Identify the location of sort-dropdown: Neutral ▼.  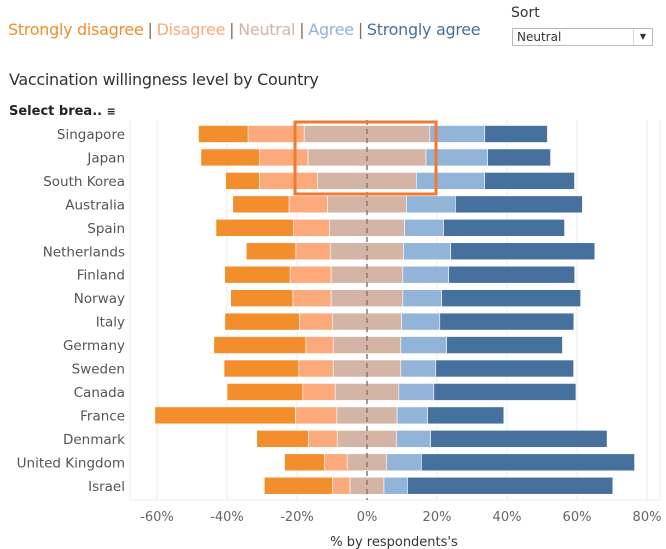
(582, 37).